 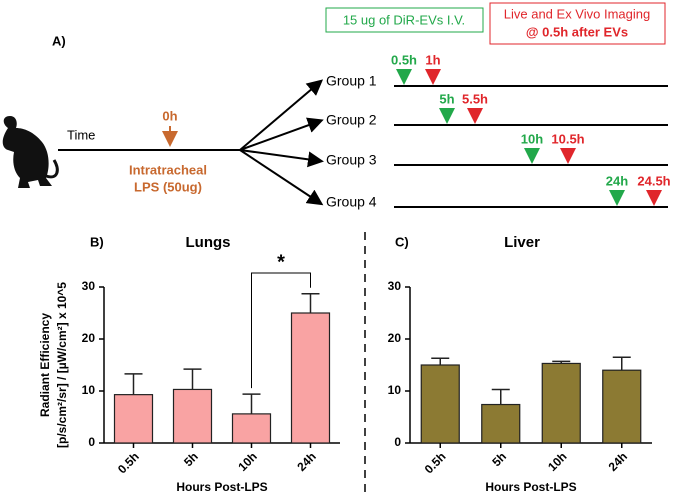 I want to click on group-label: Group 2, so click(x=351, y=120).